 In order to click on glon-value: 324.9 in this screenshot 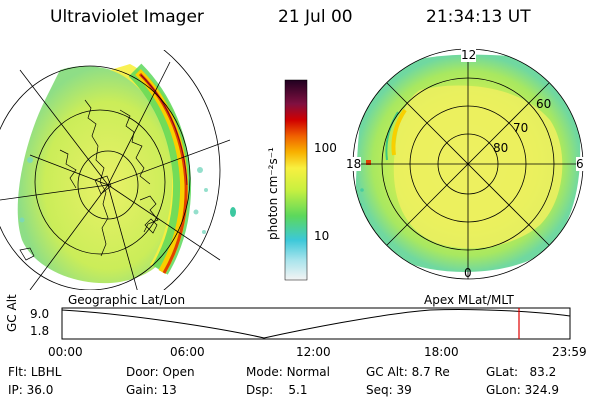, I will do `click(541, 390)`.